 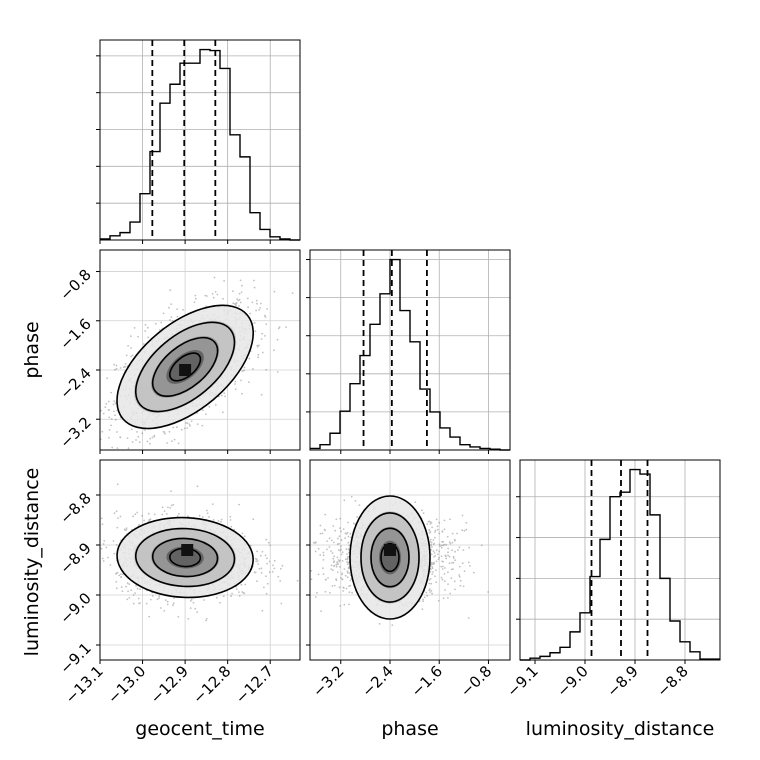 I want to click on density-frame, so click(x=410, y=560).